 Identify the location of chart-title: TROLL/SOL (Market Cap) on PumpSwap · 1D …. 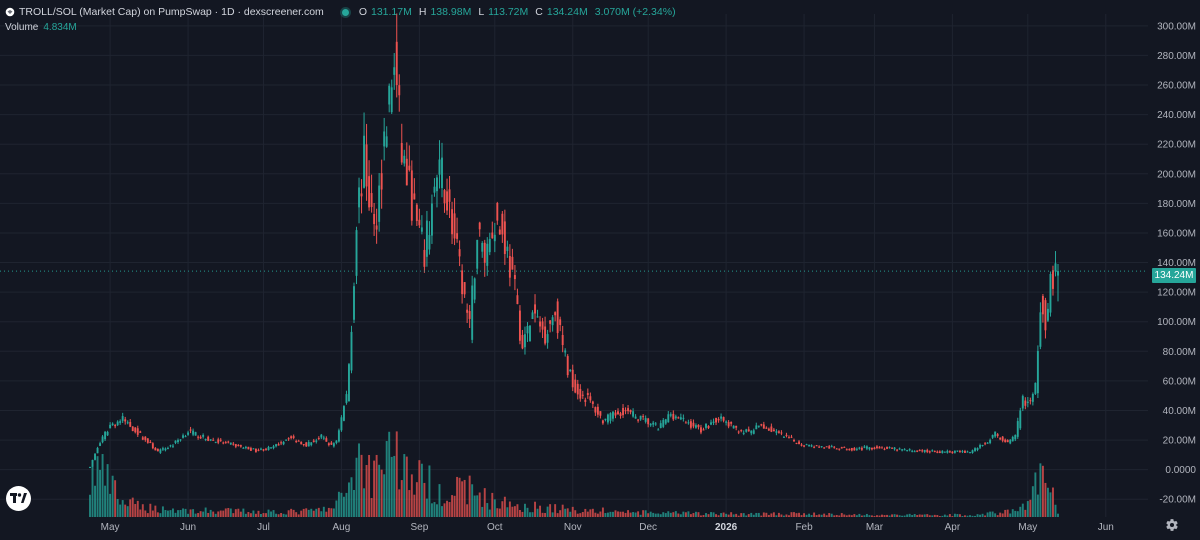
(171, 12).